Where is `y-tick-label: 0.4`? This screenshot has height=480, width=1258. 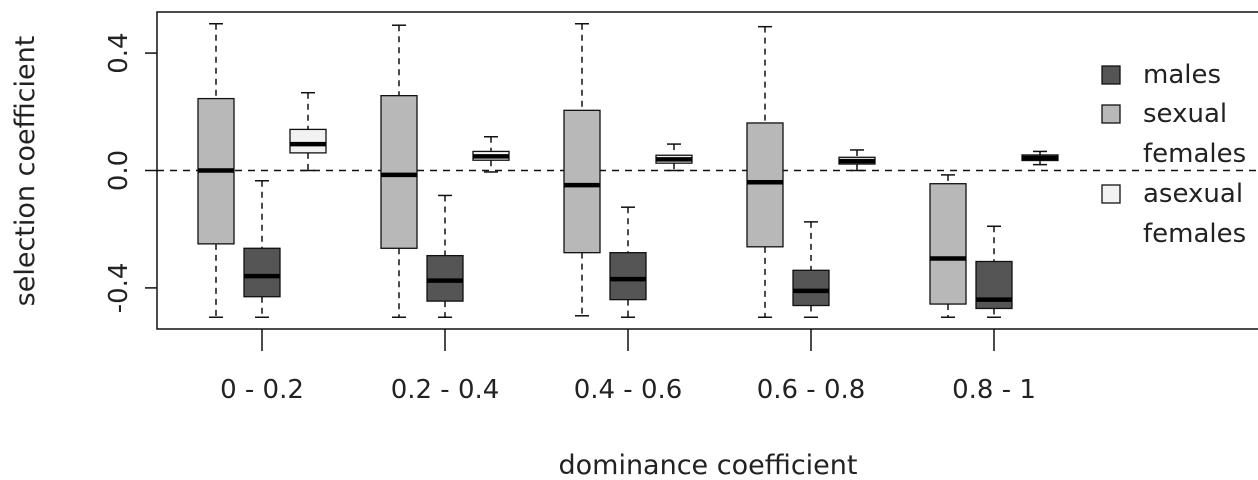
y-tick-label: 0.4 is located at coordinates (119, 52).